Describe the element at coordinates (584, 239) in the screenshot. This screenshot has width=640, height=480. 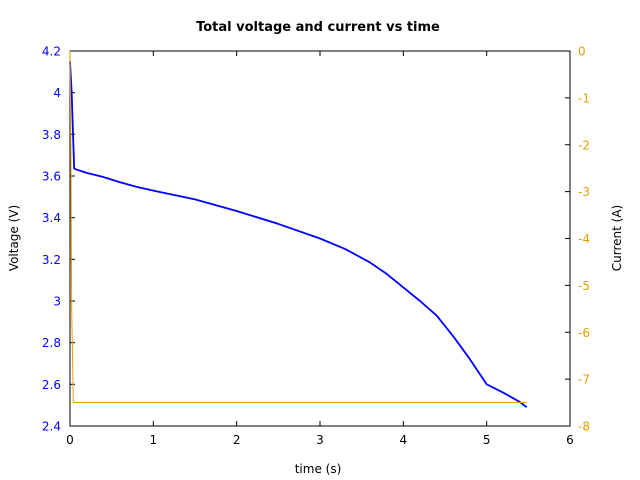
I see `y-right-tick-label: -4` at that location.